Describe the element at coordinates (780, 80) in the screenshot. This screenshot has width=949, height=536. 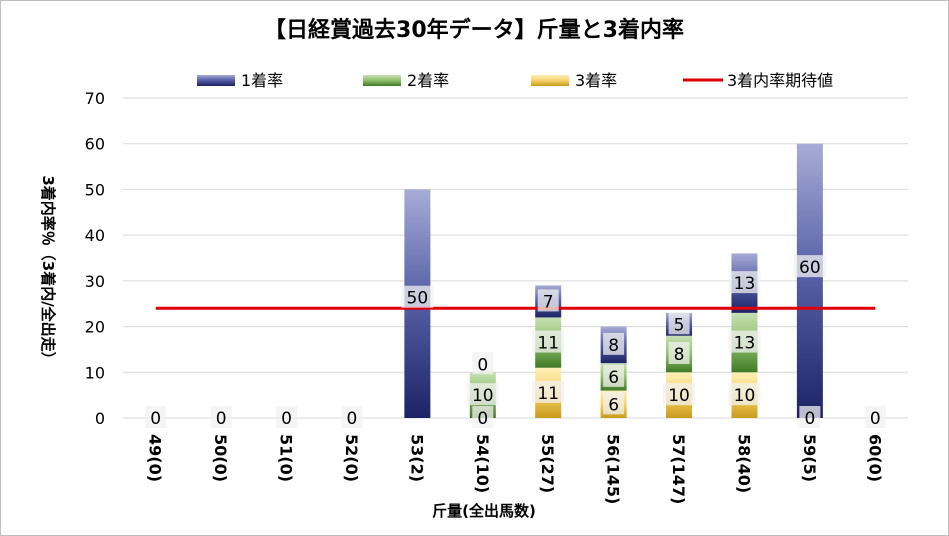
I see `legend-label: 3着内率期待値` at that location.